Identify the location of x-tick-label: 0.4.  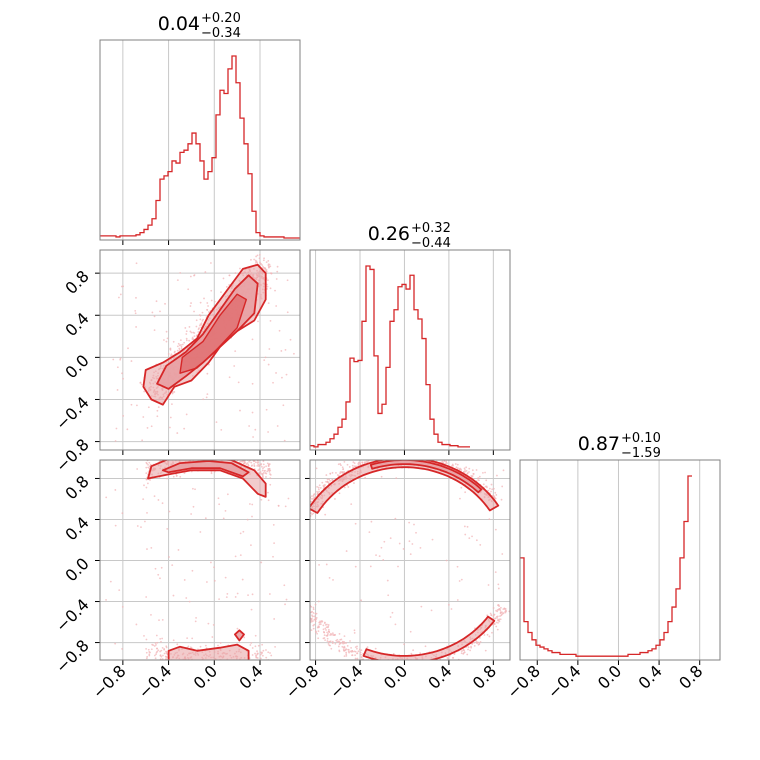
(439, 676).